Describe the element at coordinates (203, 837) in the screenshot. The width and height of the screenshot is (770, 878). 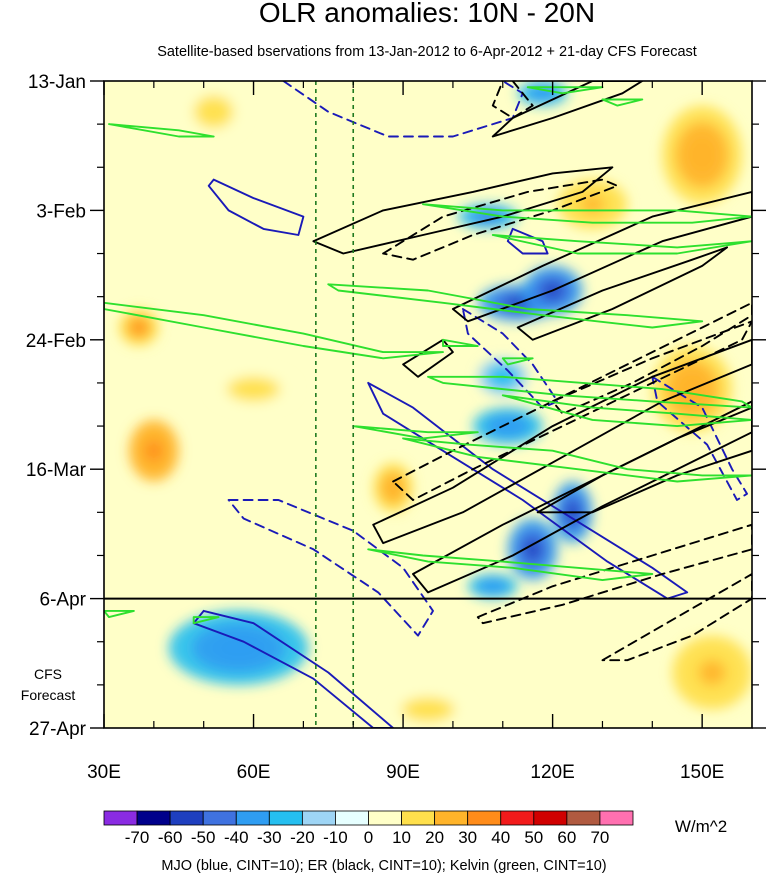
I see `colorbar-label-2: -50` at that location.